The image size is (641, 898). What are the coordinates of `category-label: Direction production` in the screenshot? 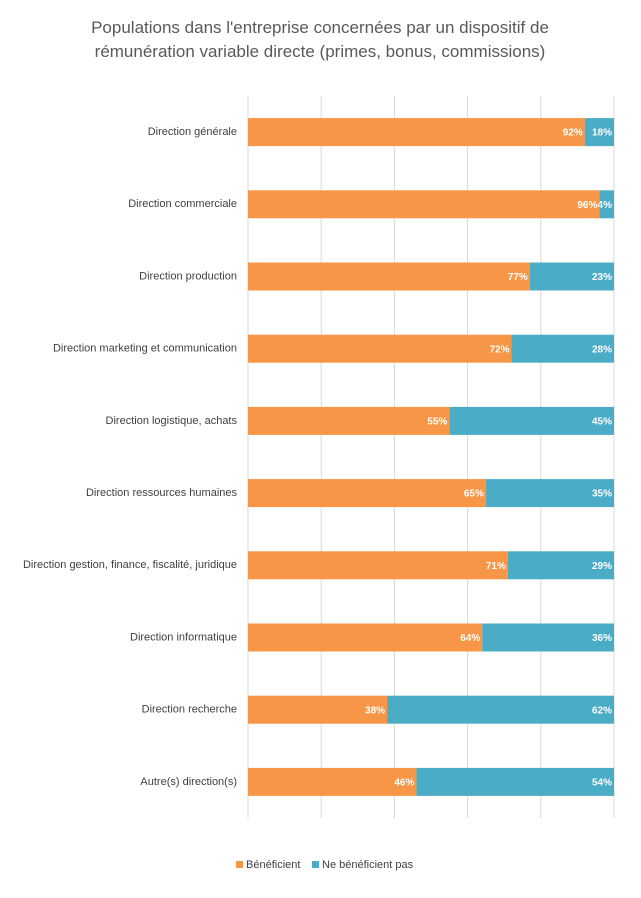 It's located at (188, 276).